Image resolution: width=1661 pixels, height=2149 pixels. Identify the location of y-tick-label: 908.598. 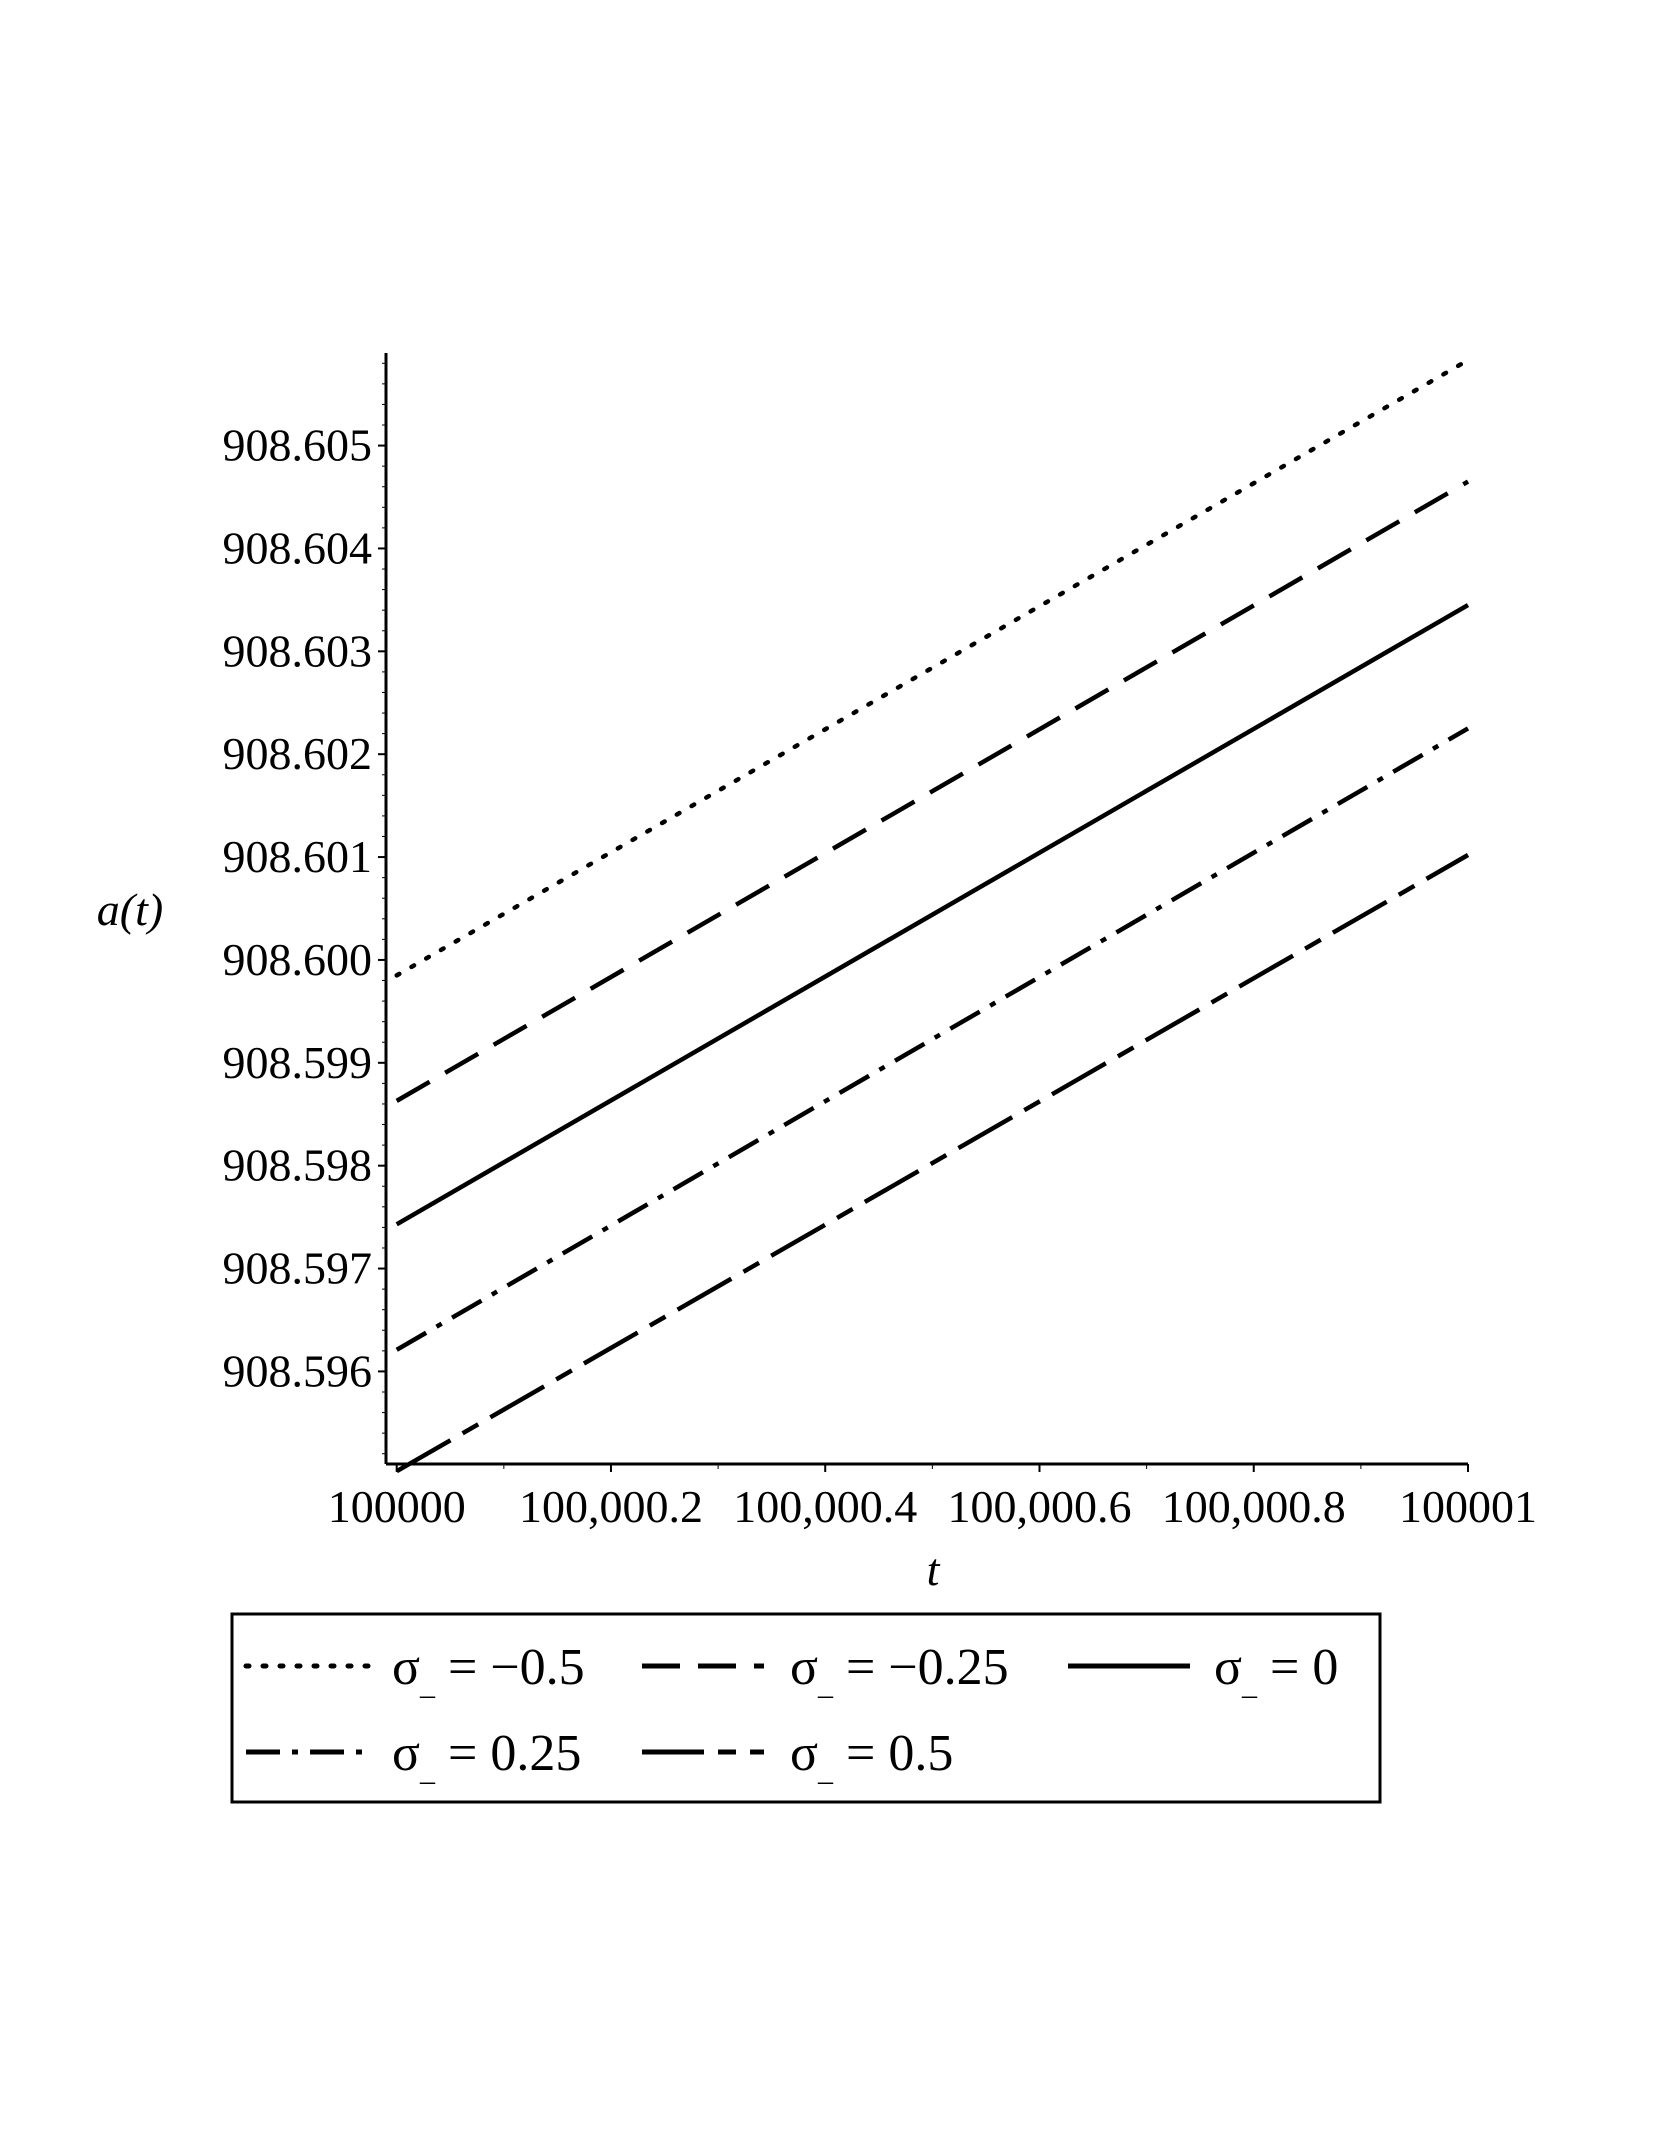
(298, 1165).